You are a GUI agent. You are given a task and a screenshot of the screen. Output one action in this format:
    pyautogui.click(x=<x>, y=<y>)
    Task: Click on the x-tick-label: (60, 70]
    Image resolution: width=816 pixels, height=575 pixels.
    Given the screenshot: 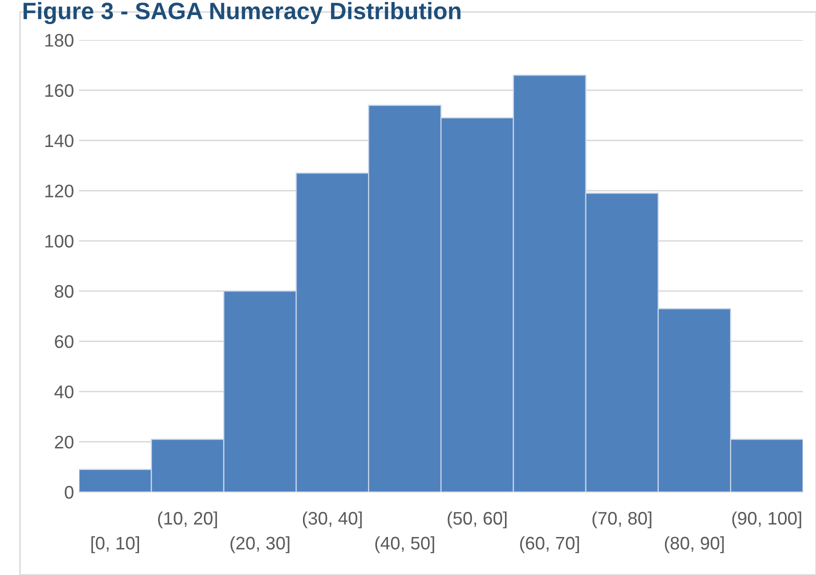 What is the action you would take?
    pyautogui.click(x=549, y=545)
    